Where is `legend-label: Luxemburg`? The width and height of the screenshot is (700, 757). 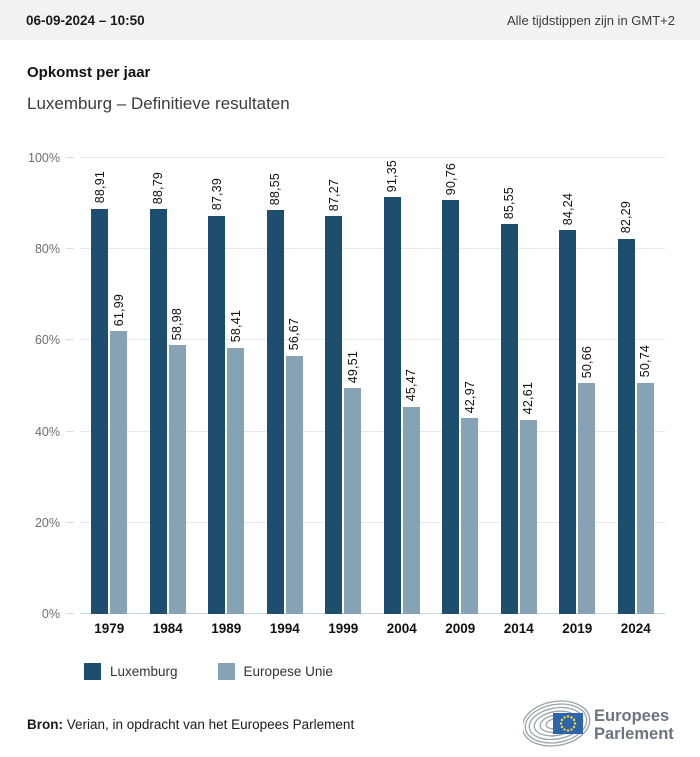
legend-label: Luxemburg is located at coordinates (144, 671).